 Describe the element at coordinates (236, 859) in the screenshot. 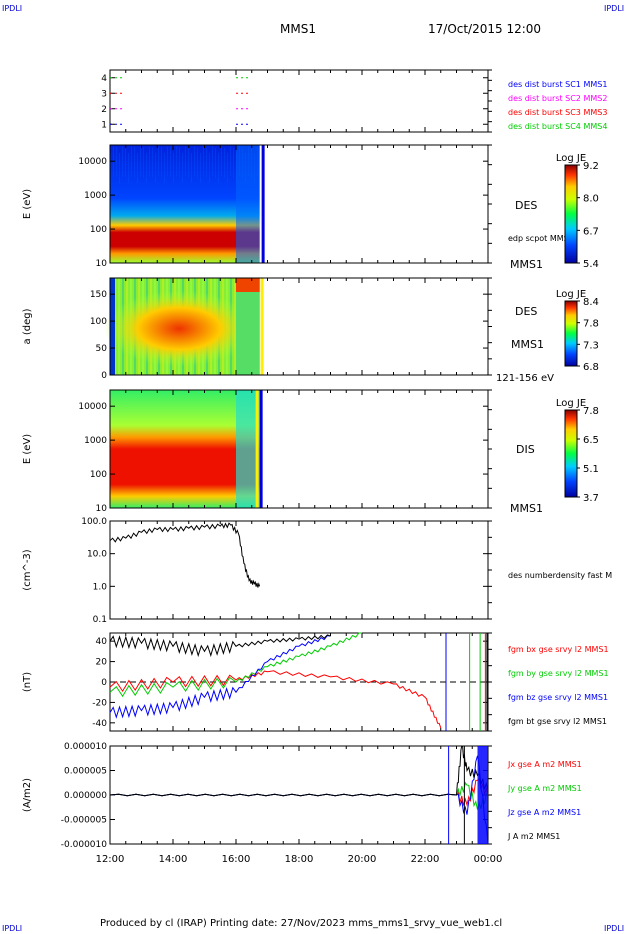

I see `time-tick-label: 16:00` at that location.